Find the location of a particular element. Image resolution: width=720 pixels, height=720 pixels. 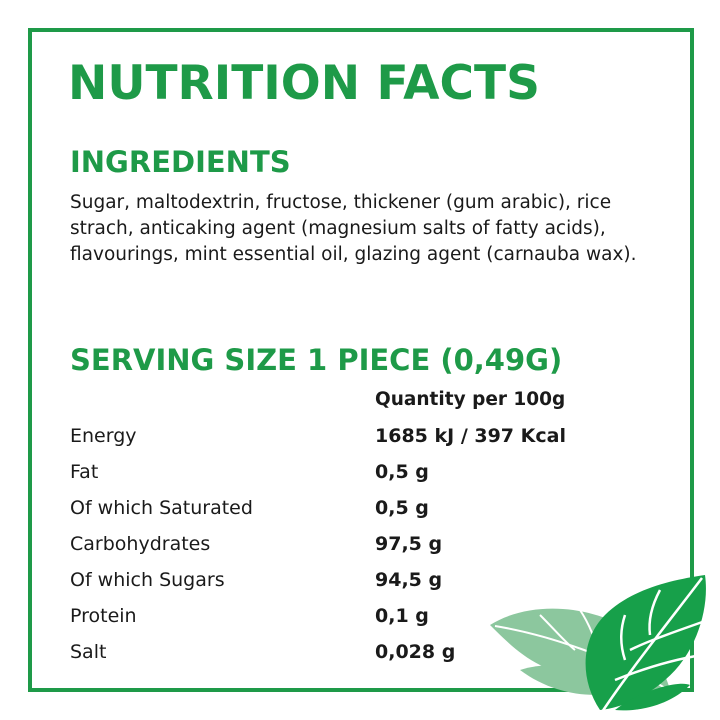

nutrient-label: Carbohydrates is located at coordinates (140, 544).